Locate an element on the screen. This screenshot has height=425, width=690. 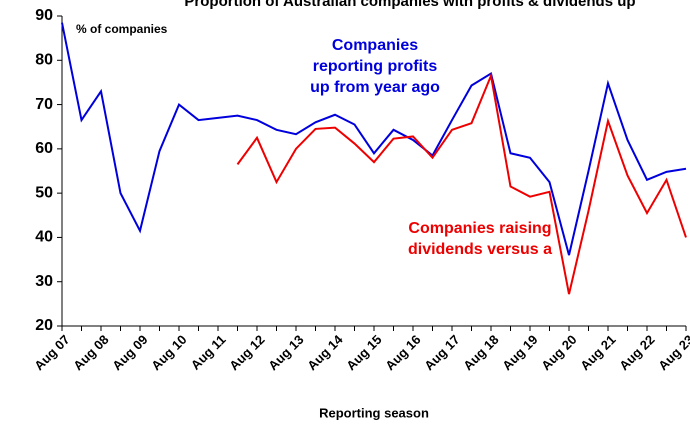
annotation: Companies is located at coordinates (375, 45).